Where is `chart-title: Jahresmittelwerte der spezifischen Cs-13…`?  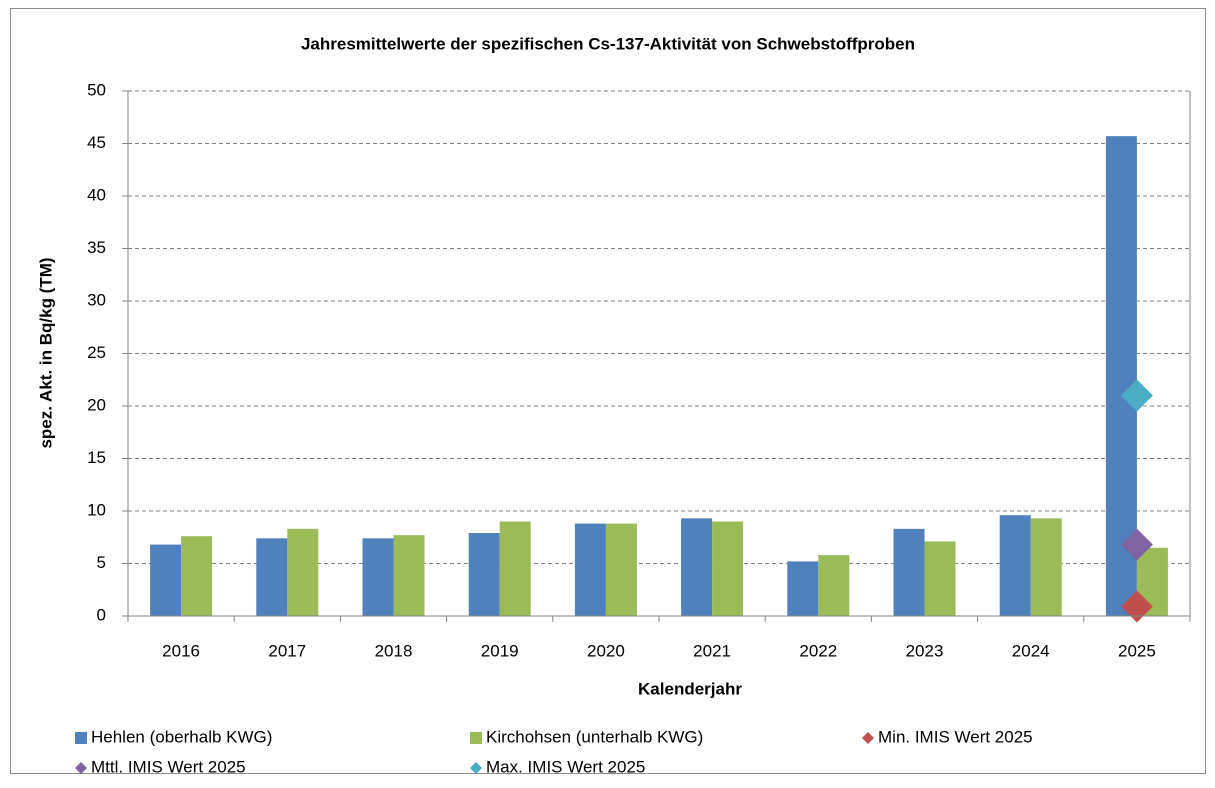
chart-title: Jahresmittelwerte der spezifischen Cs-13… is located at coordinates (608, 43).